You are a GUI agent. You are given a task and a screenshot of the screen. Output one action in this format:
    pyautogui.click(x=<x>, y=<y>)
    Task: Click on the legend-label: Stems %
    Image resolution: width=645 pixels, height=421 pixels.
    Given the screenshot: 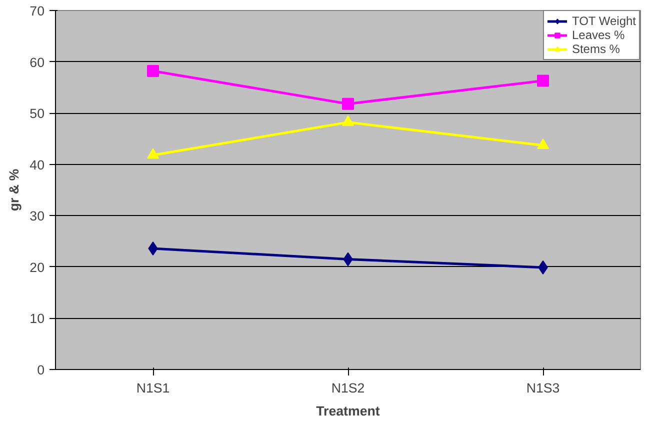 What is the action you would take?
    pyautogui.click(x=596, y=49)
    